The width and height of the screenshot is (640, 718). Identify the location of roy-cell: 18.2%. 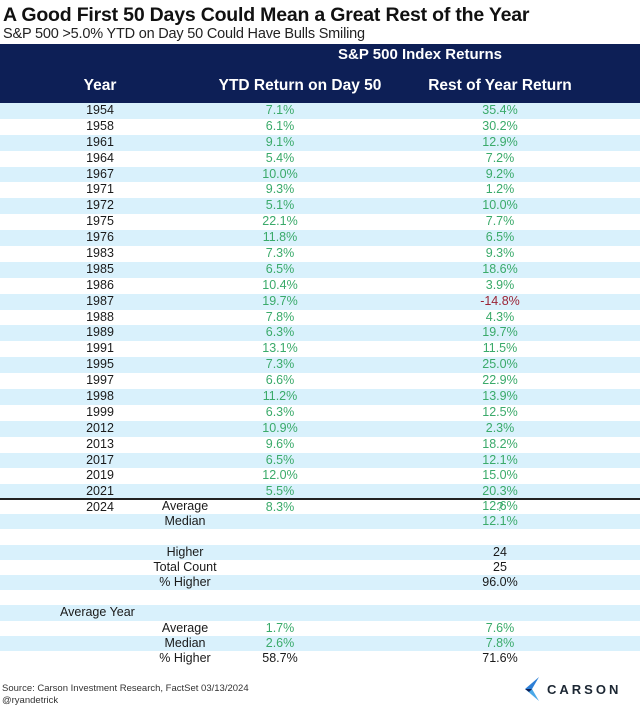
(500, 443).